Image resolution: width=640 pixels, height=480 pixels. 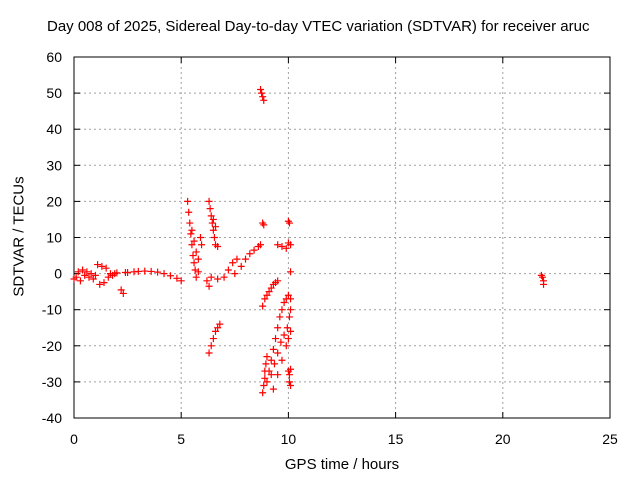 What do you see at coordinates (58, 274) in the screenshot?
I see `y-tick-label: 0` at bounding box center [58, 274].